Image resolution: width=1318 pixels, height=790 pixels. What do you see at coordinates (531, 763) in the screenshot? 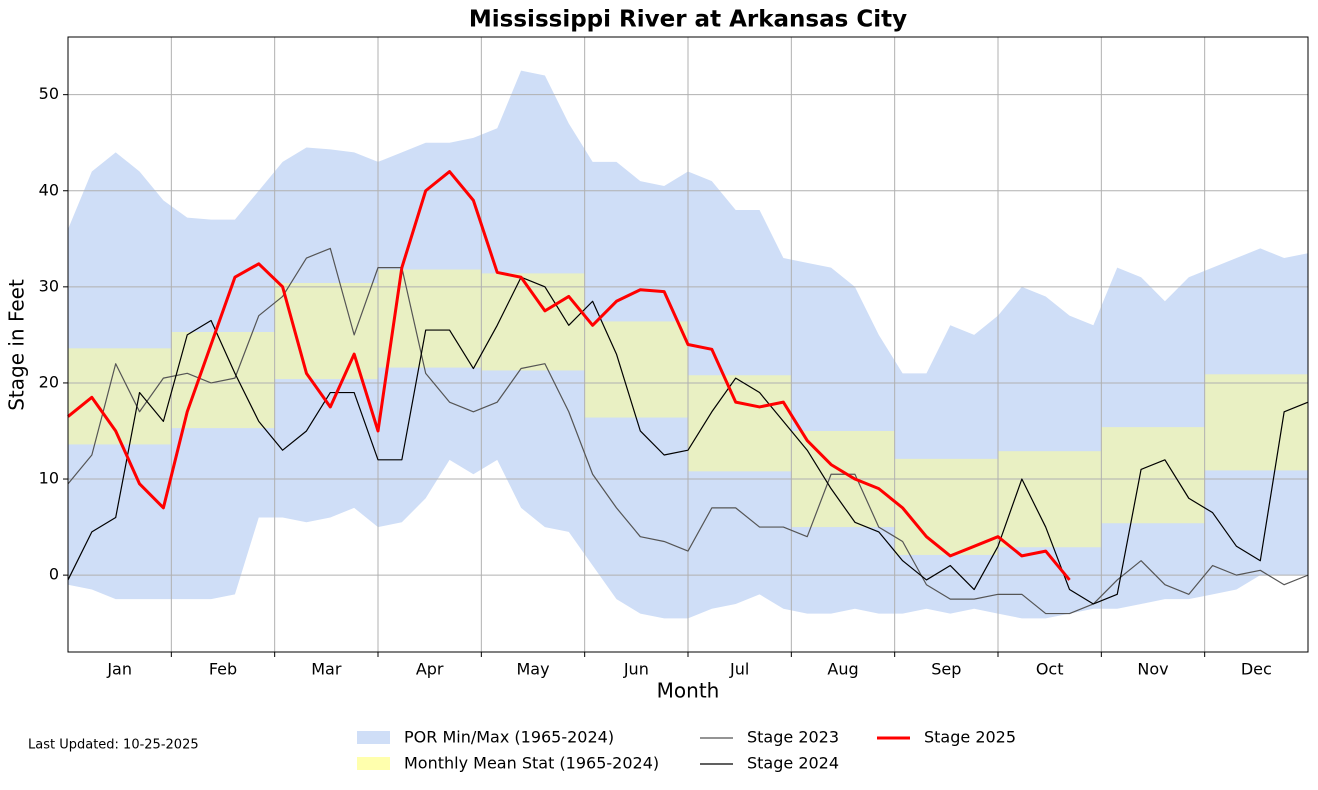
I see `legend-label: Monthly Mean Stat (1965-2024)` at bounding box center [531, 763].